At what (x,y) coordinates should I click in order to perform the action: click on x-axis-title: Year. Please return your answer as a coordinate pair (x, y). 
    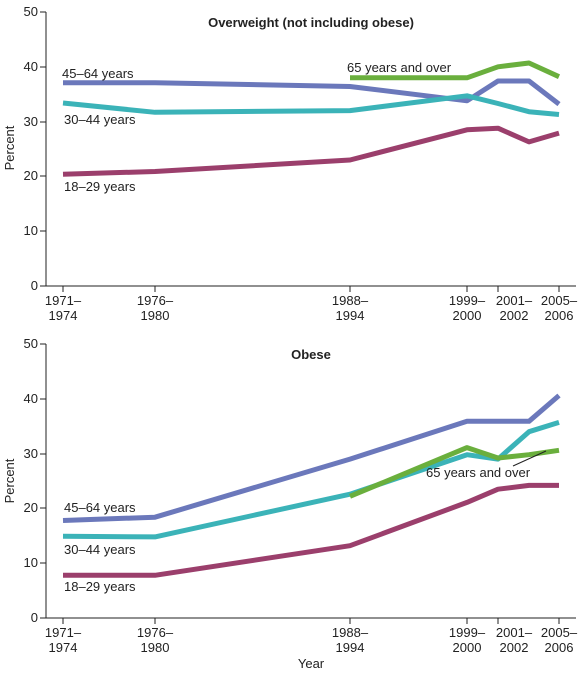
    Looking at the image, I should click on (311, 663).